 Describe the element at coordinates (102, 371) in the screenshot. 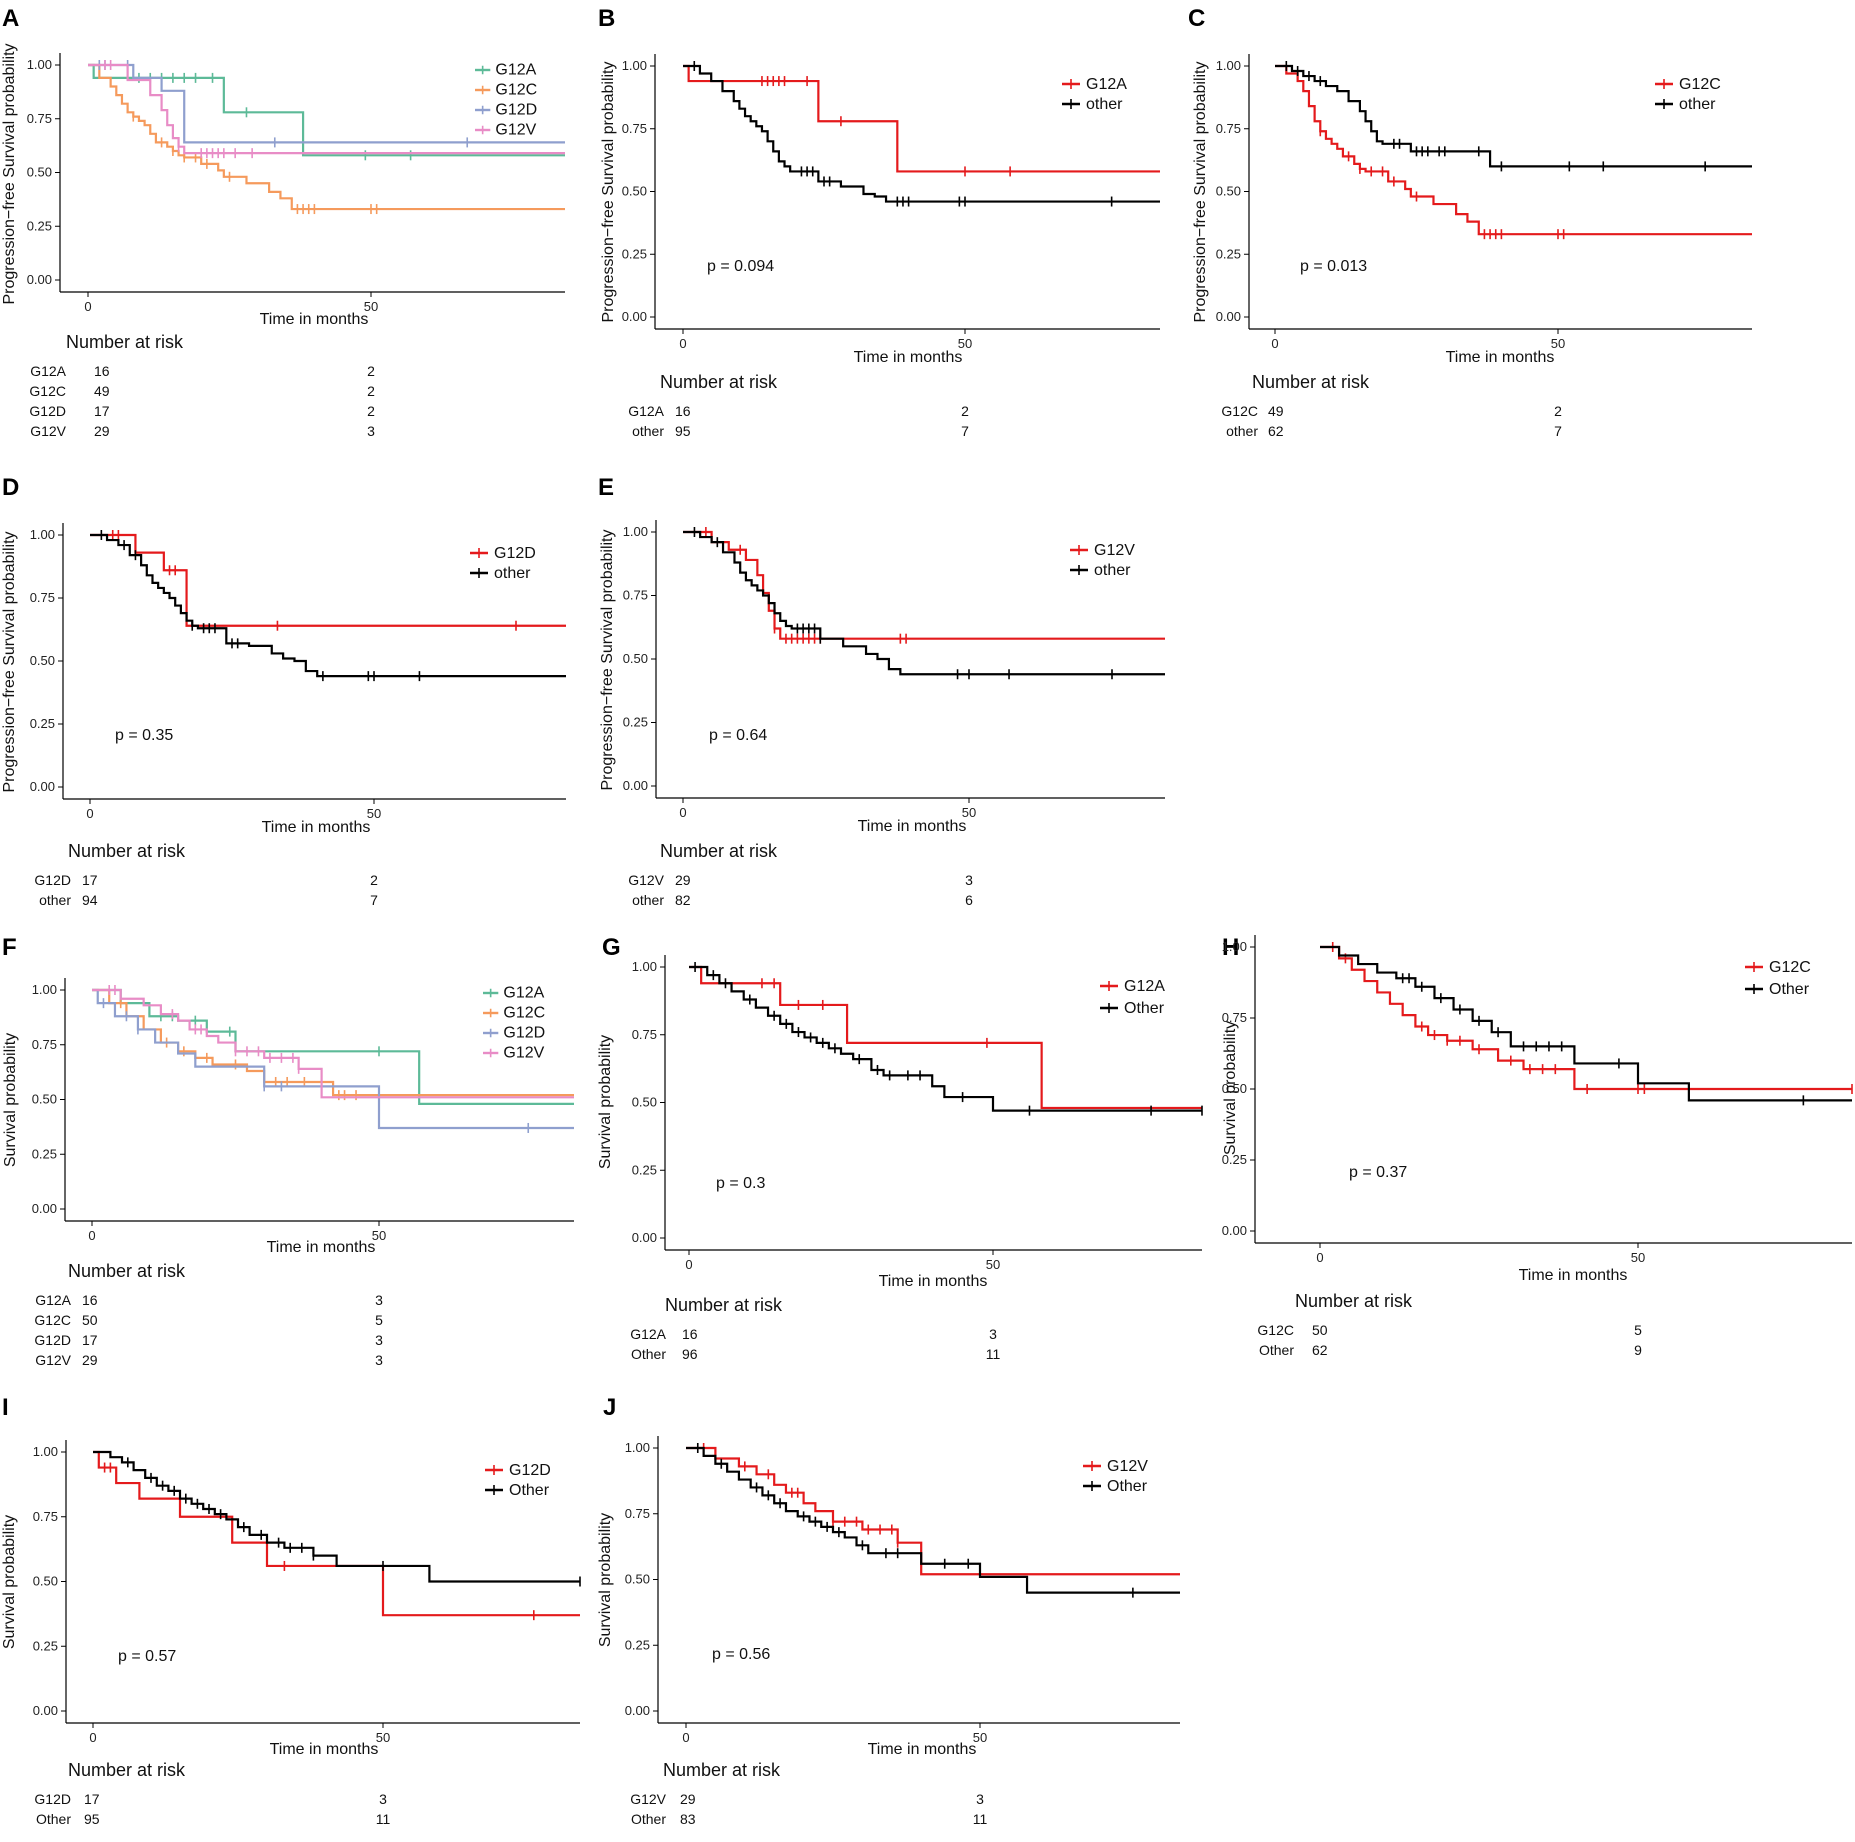

I see `risk-count-t0: 16` at that location.